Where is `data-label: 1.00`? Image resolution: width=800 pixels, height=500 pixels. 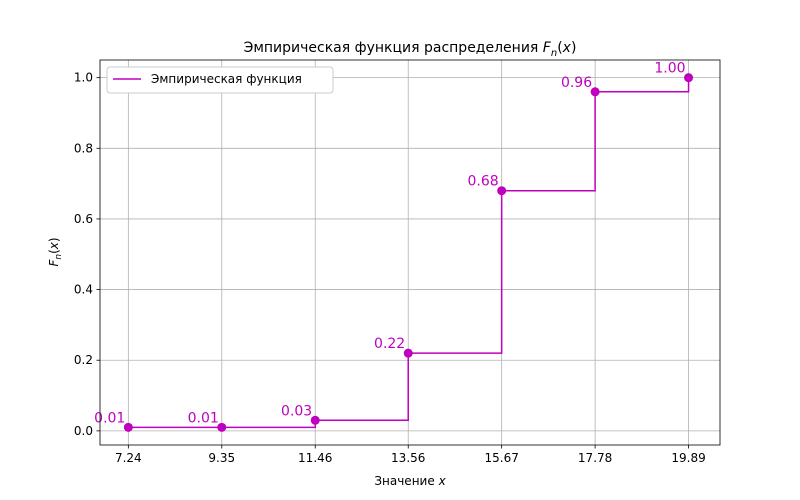
data-label: 1.00 is located at coordinates (669, 69).